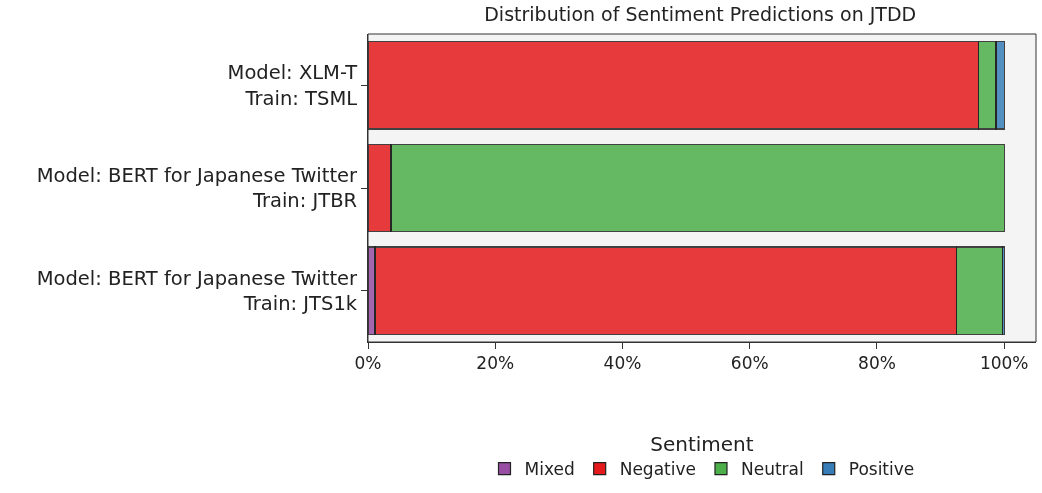 The width and height of the screenshot is (1042, 493). Describe the element at coordinates (702, 444) in the screenshot. I see `legend-title: Sentiment` at that location.